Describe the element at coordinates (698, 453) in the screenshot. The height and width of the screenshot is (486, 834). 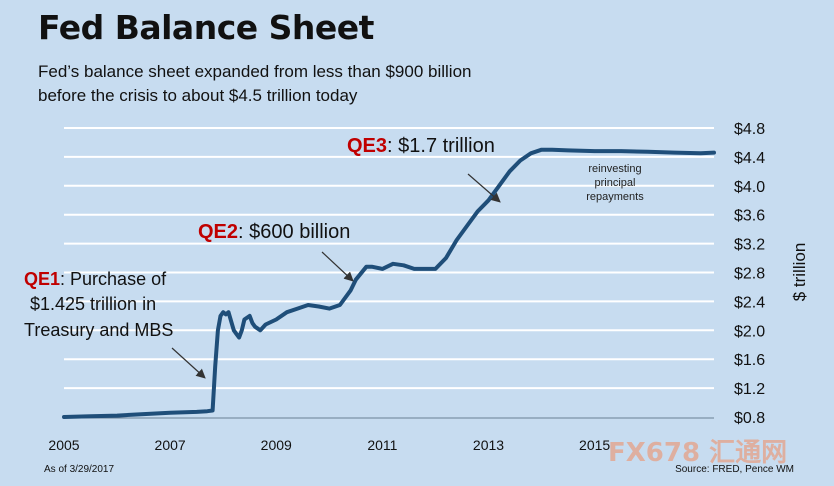
I see `watermark-logo: FX678 汇通网` at that location.